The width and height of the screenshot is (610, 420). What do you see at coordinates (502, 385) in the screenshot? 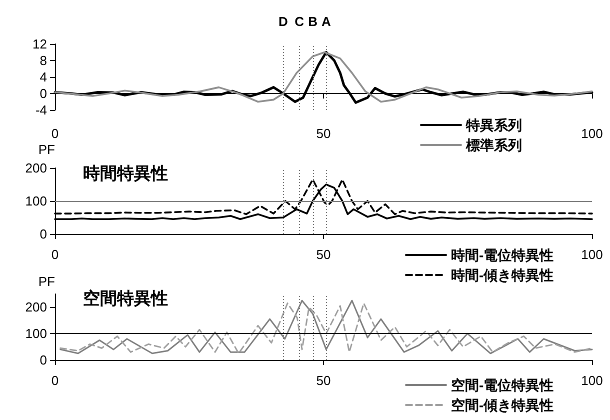
I see `legend-label: 空間-電位特異性` at bounding box center [502, 385].